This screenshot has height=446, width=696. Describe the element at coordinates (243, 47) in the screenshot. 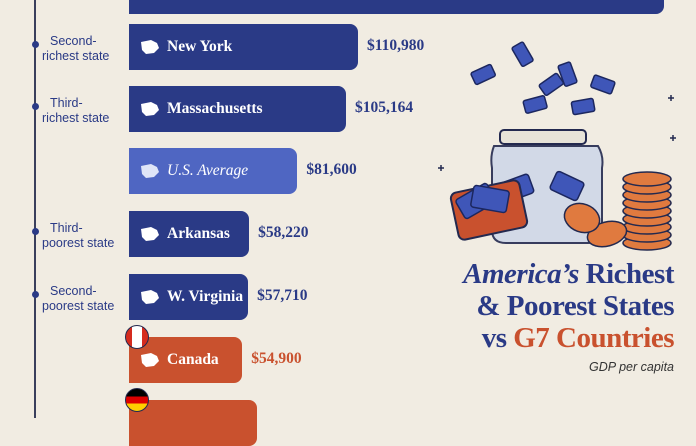

I see `bar-new-york: New York` at that location.